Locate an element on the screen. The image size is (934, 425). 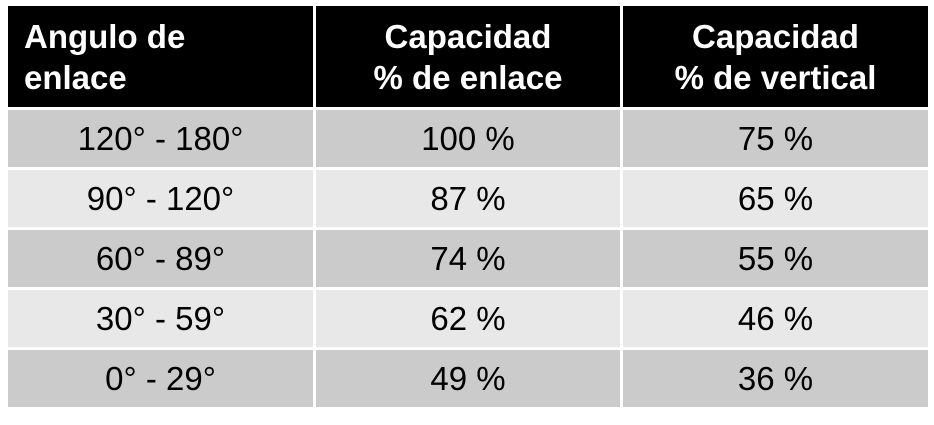
table-cell: 62 % is located at coordinates (468, 318).